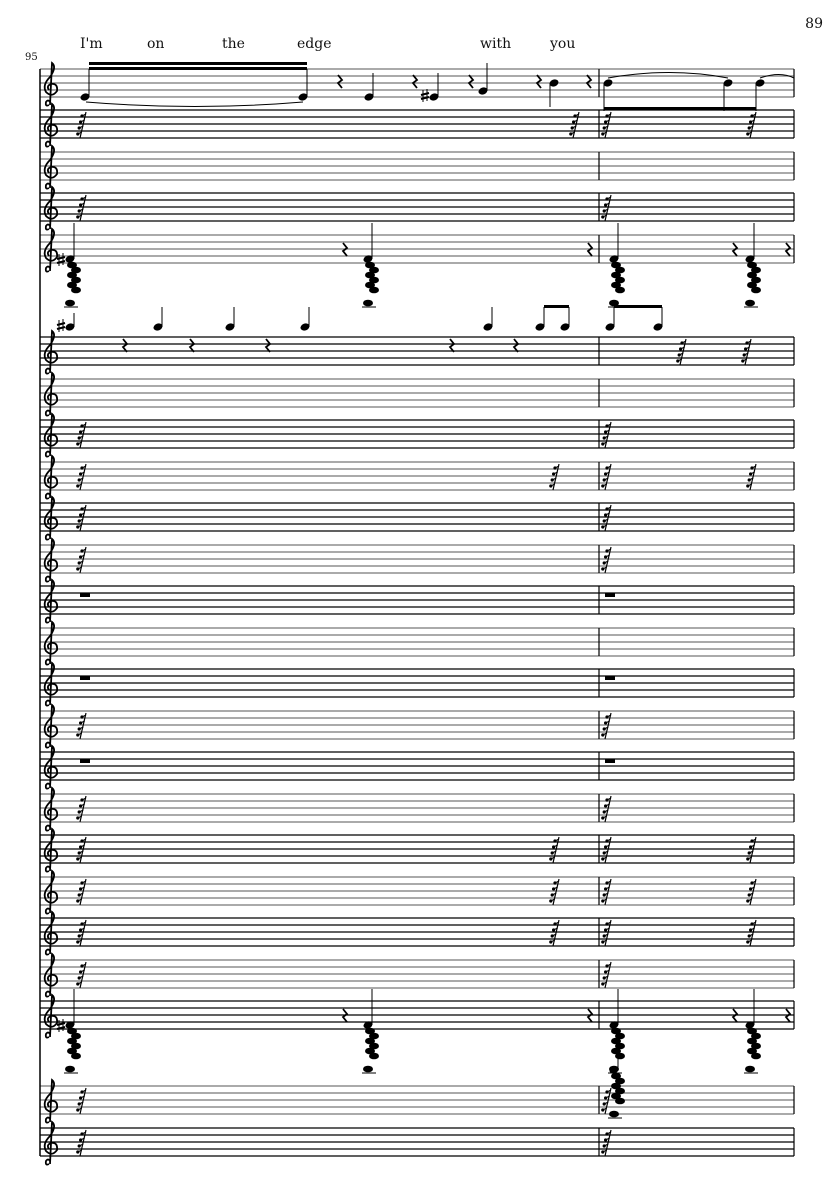 This screenshot has height=1181, width=835. I want to click on tie, so click(194, 104).